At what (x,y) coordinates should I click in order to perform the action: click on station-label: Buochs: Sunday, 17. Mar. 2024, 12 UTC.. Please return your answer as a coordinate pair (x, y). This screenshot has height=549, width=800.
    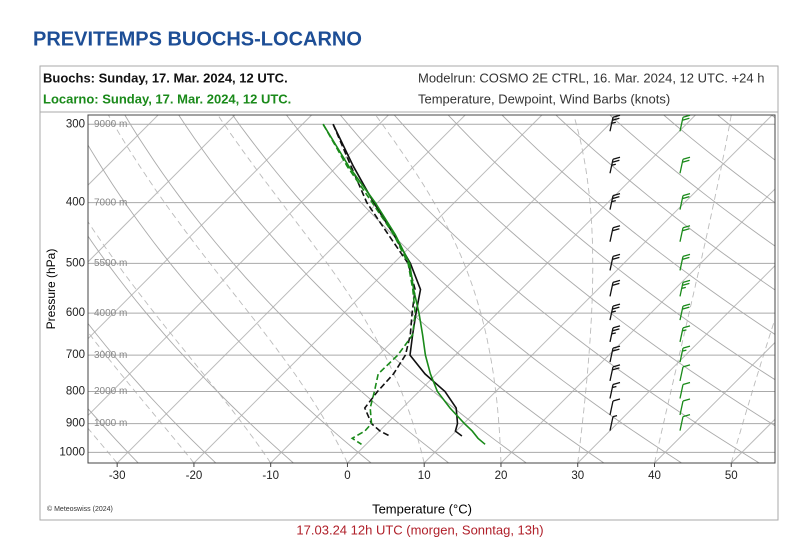
    Looking at the image, I should click on (165, 77).